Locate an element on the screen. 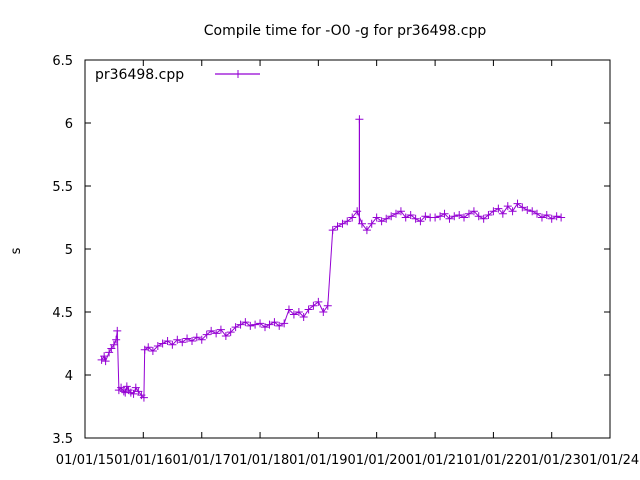  x-tick-label: 01/01/16 is located at coordinates (143, 460).